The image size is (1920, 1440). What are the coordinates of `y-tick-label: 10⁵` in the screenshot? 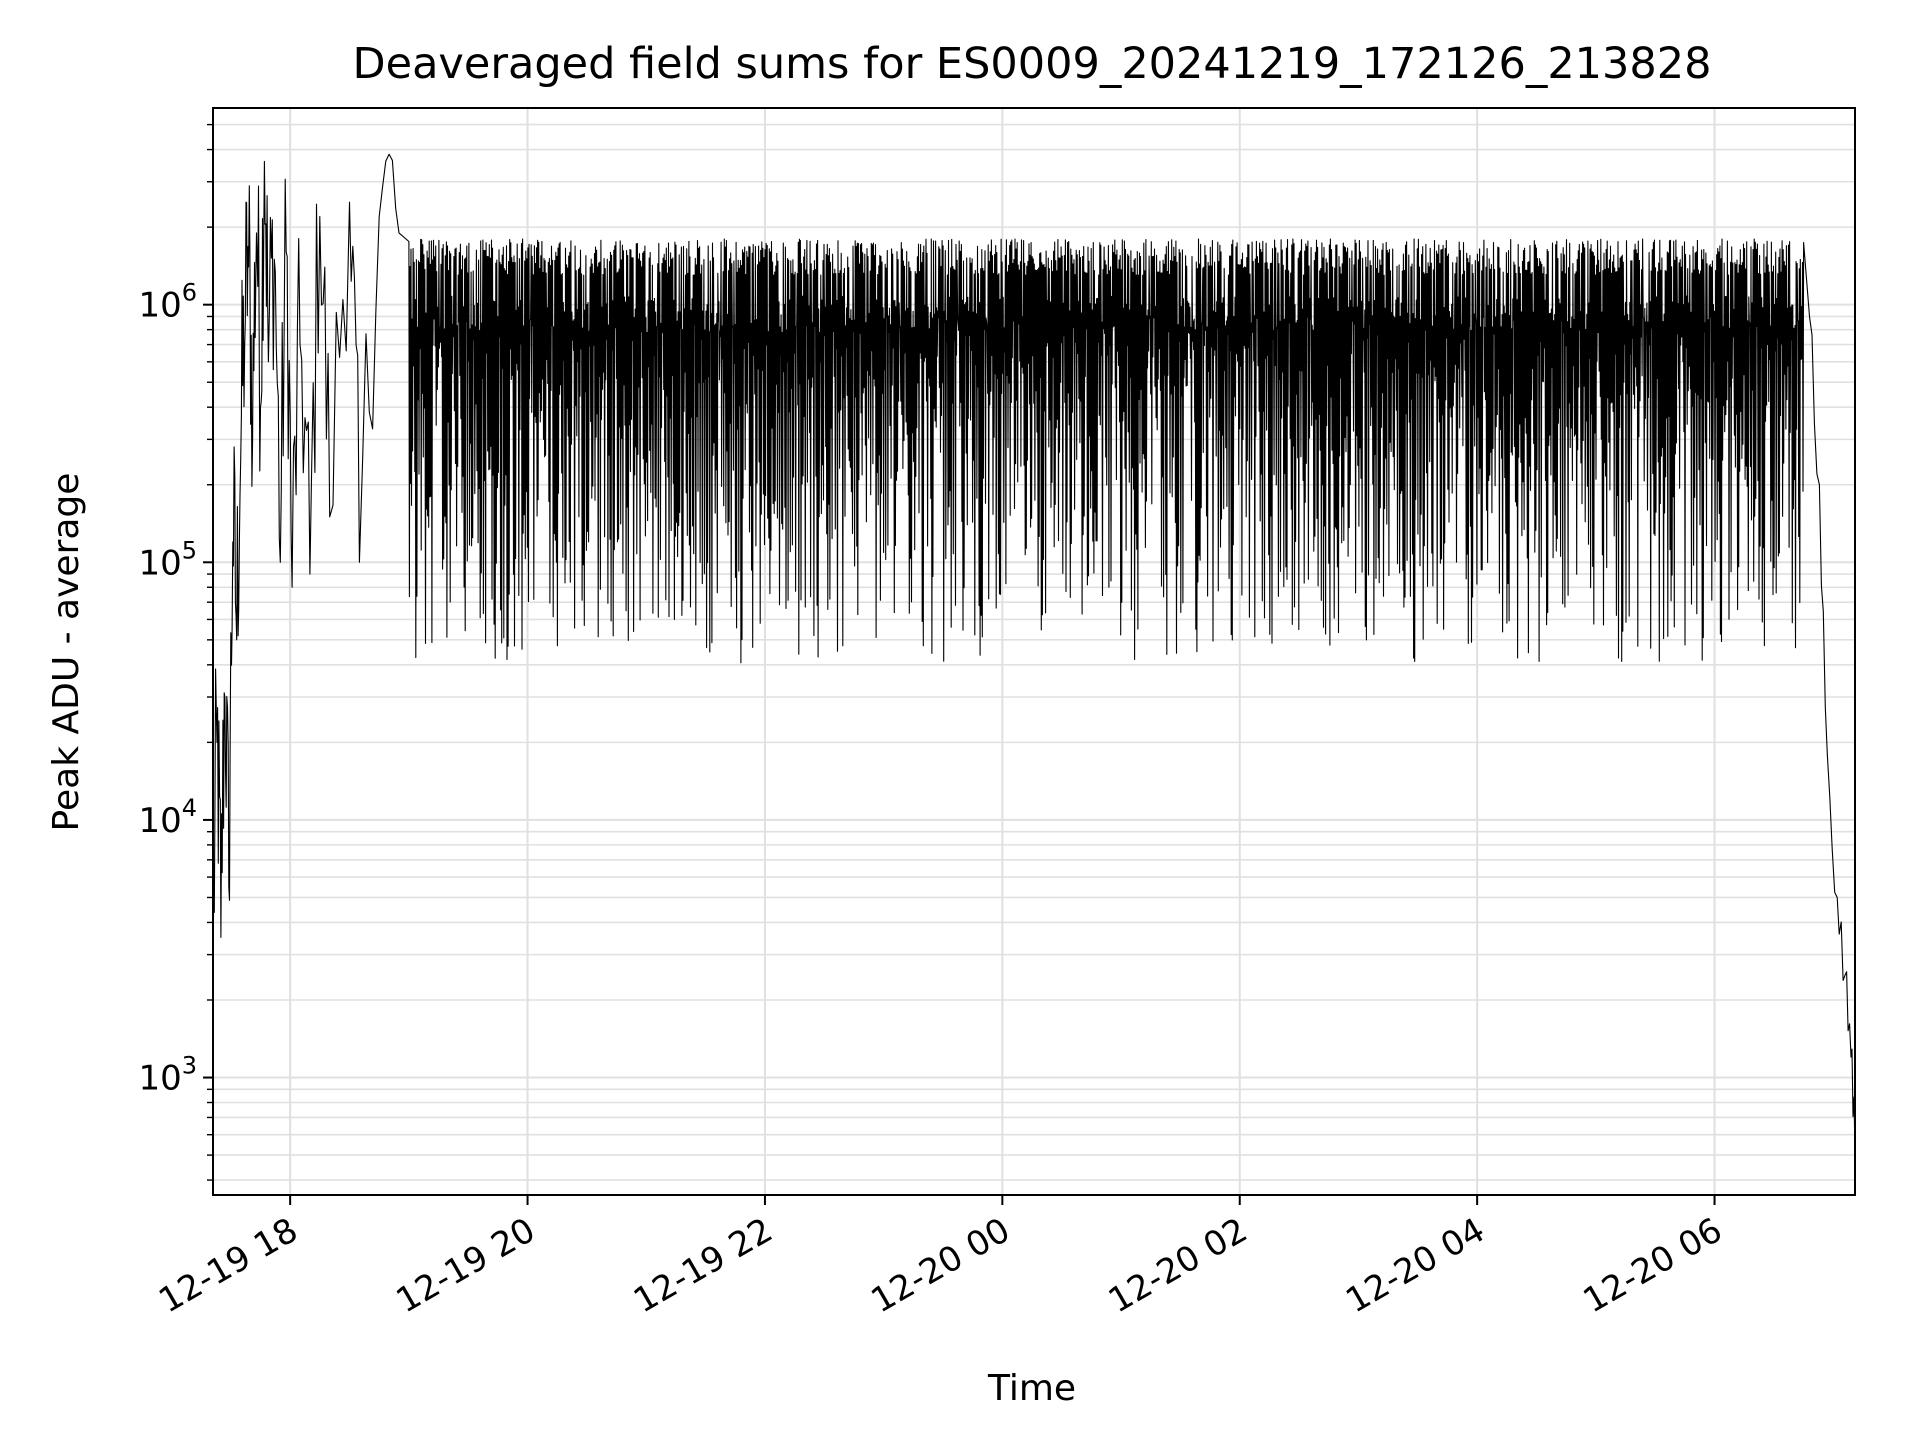 It's located at (167, 559).